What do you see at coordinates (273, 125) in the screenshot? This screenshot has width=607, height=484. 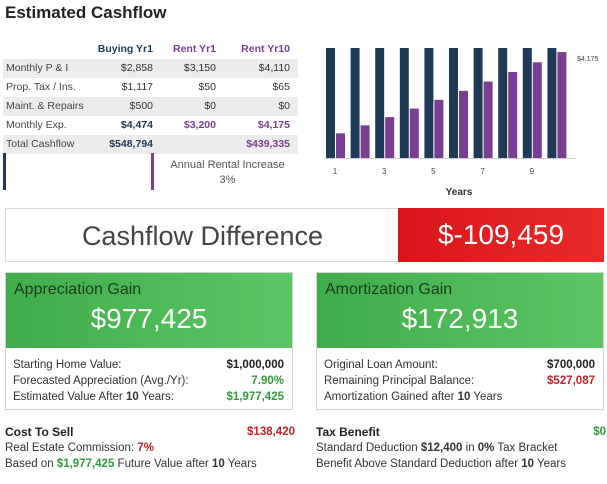 I see `cell-rent10: $4,175` at bounding box center [273, 125].